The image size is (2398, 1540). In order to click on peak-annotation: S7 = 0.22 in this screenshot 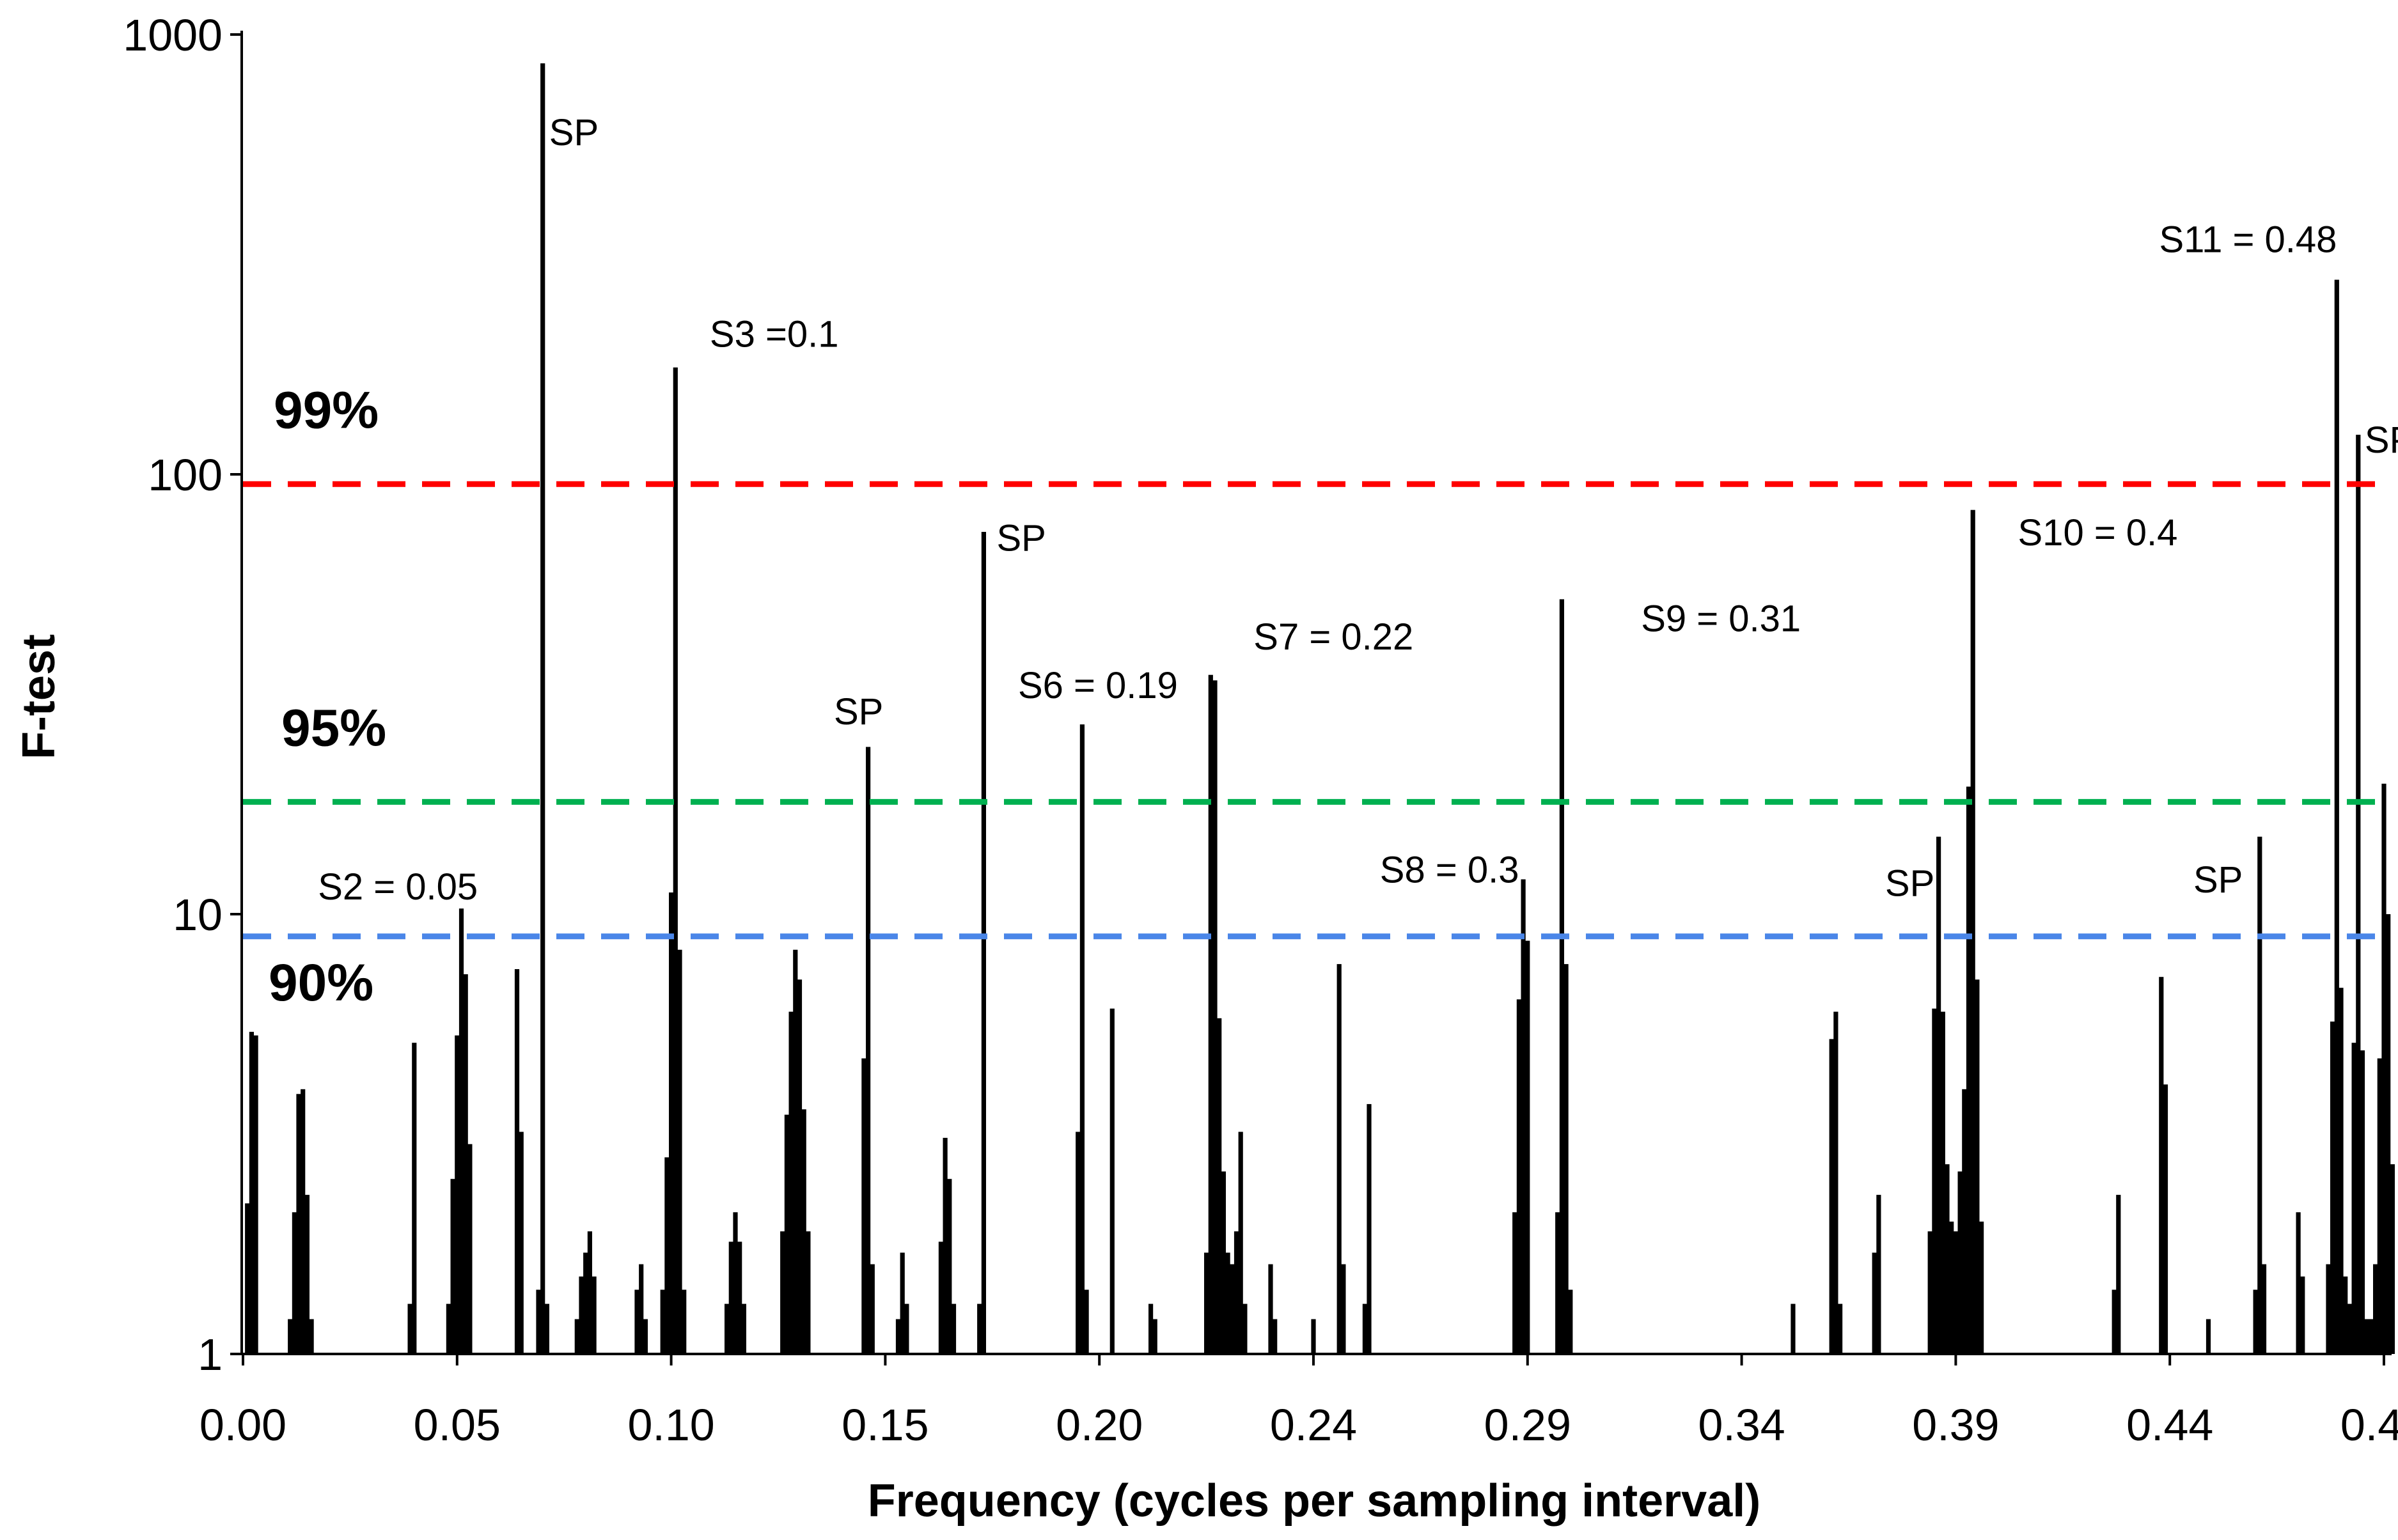, I will do `click(1333, 637)`.